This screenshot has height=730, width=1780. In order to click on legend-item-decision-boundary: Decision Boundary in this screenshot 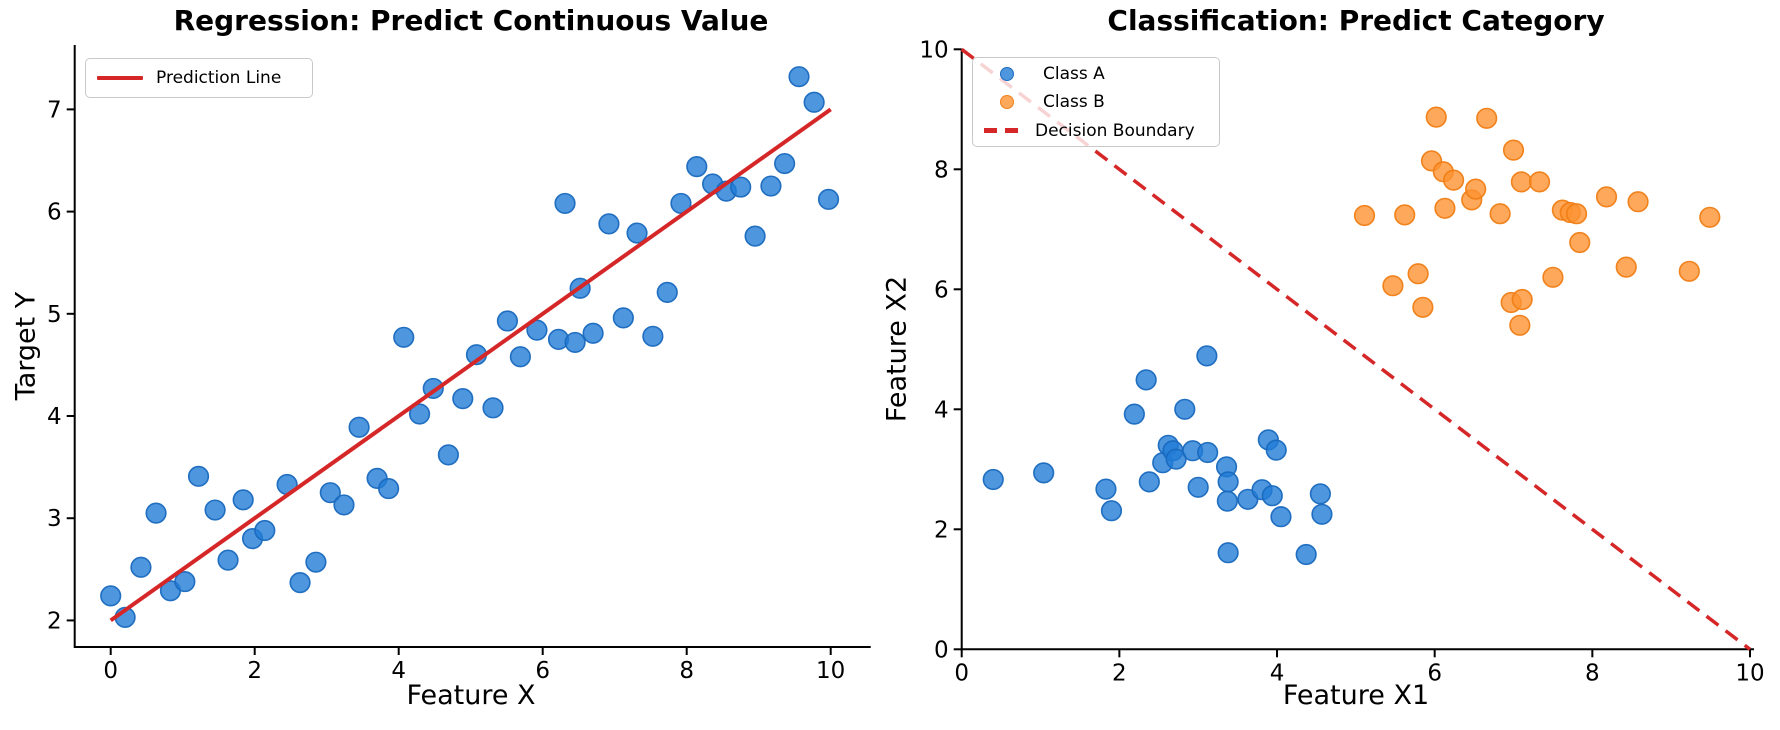, I will do `click(1101, 131)`.